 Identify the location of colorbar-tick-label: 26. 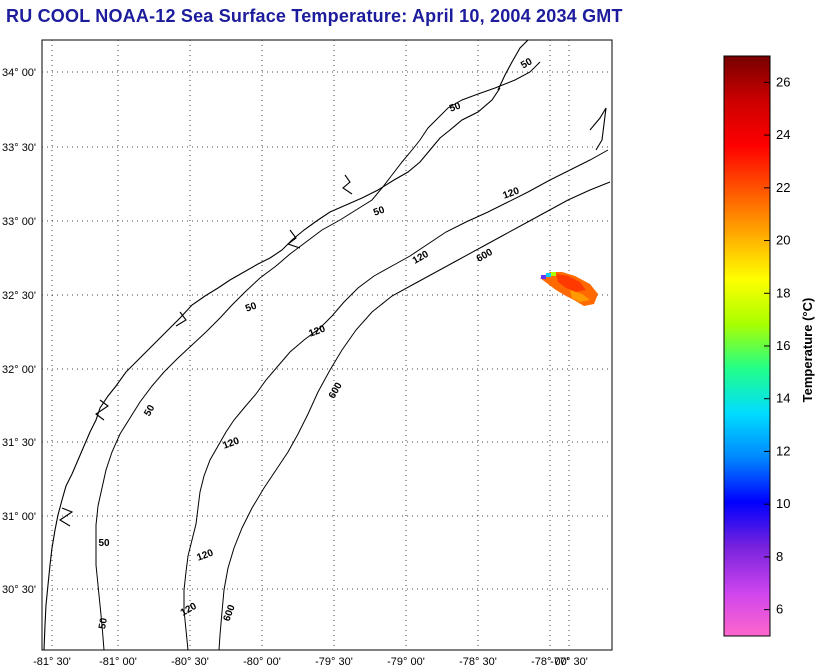
(783, 81).